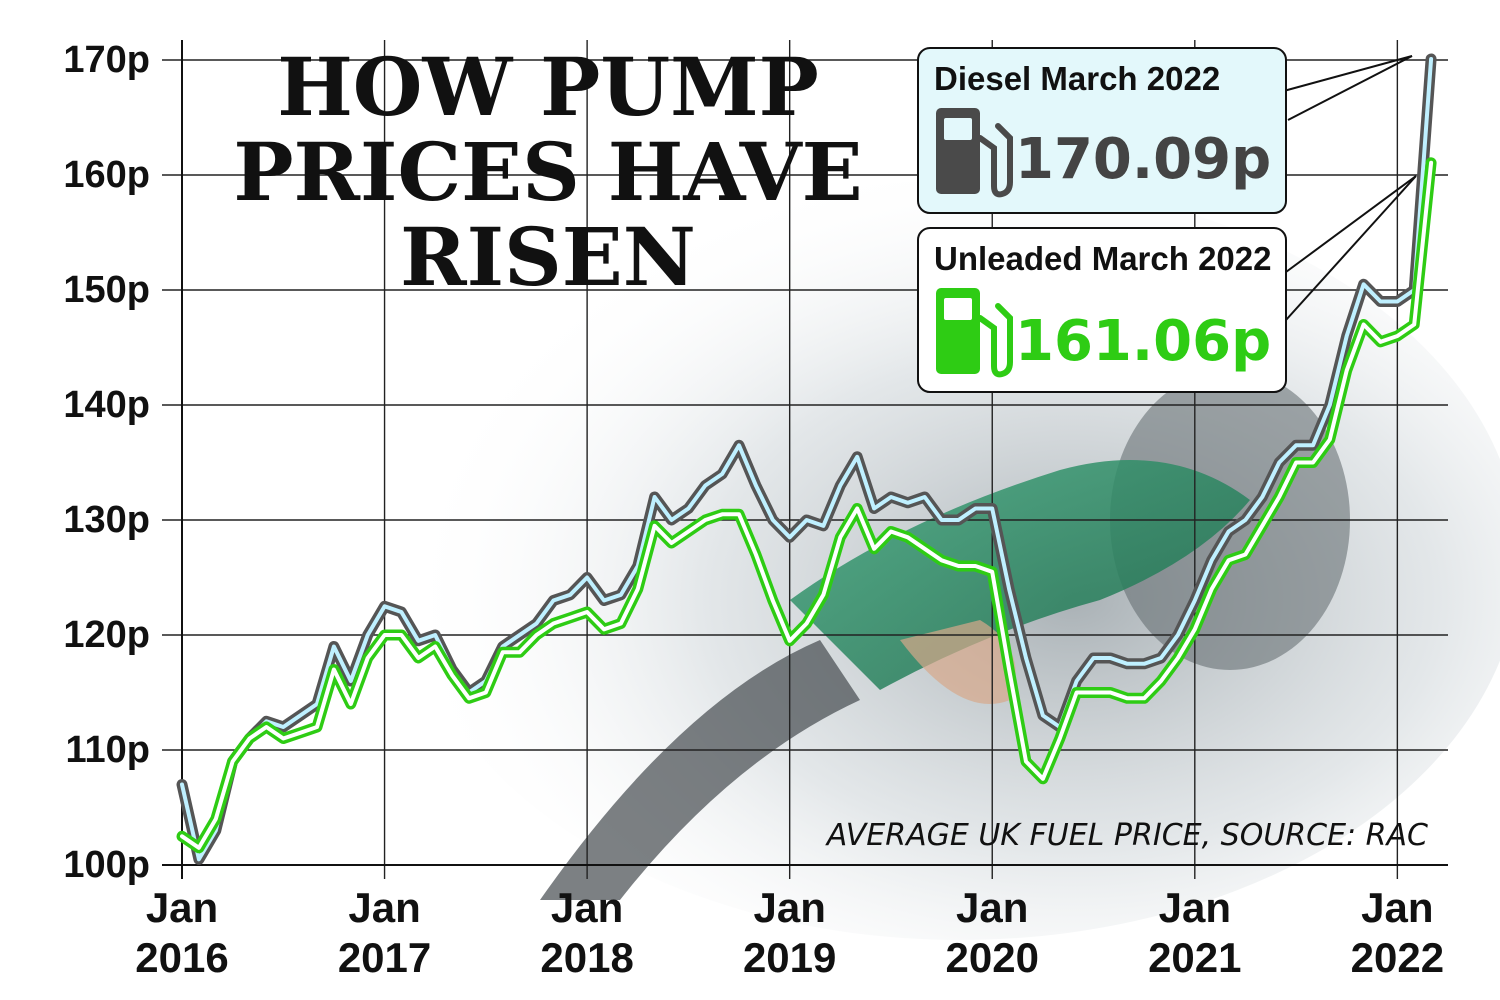 This screenshot has height=1000, width=1500. I want to click on unleaded-connector-top, so click(1351, 224).